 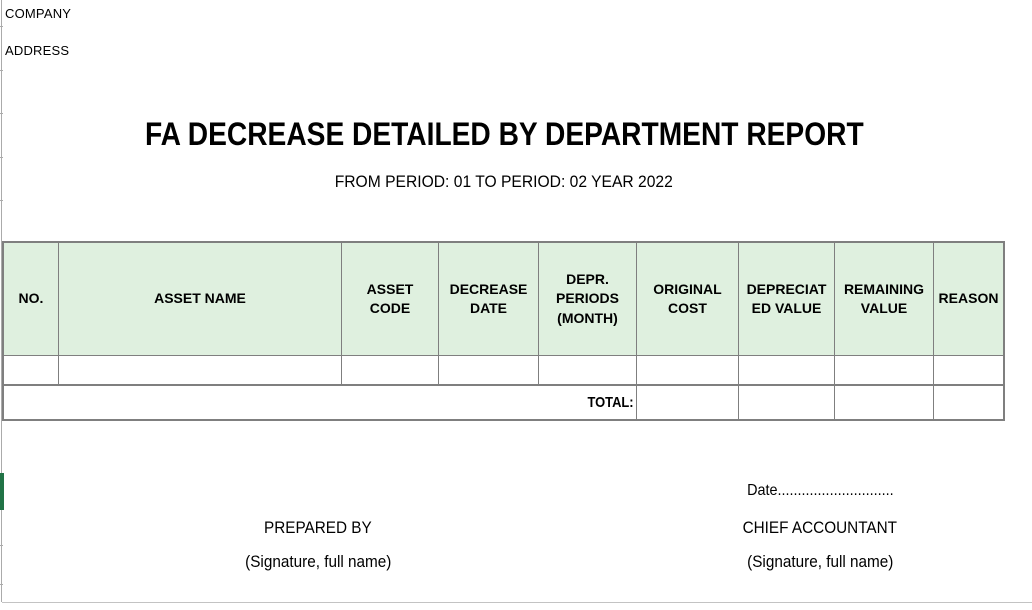 I want to click on total-label: TOTAL:, so click(x=610, y=402).